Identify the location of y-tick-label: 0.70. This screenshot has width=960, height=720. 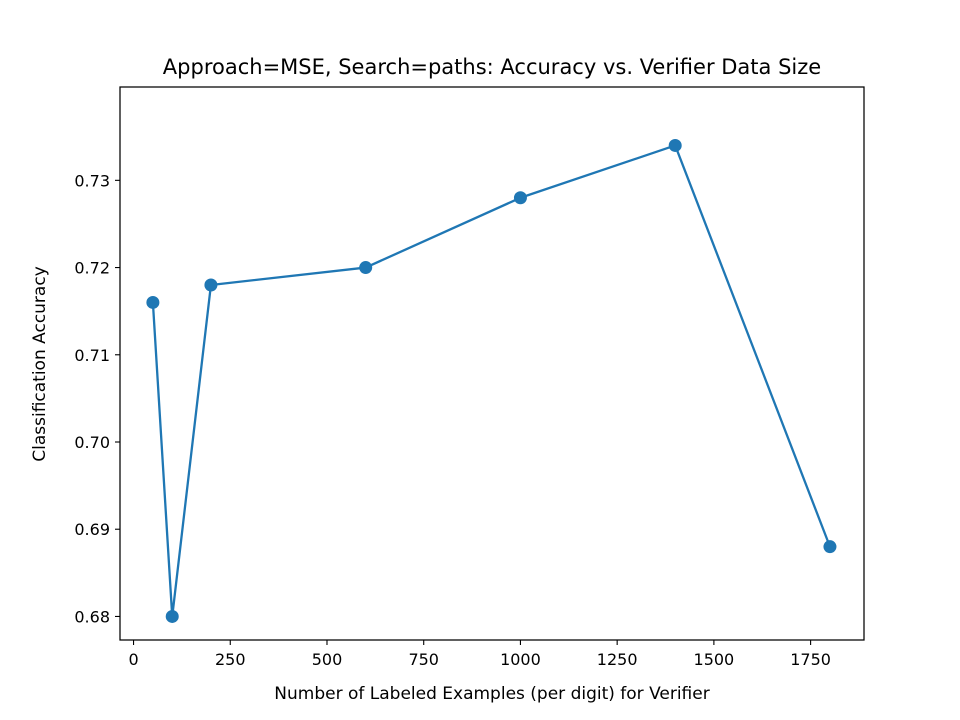
(92, 442).